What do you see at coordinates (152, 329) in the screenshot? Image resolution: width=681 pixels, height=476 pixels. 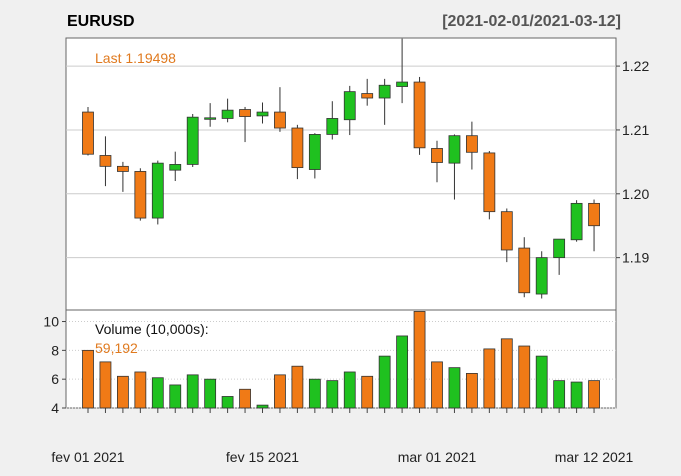 I see `volume-label: Volume (10,000s):` at bounding box center [152, 329].